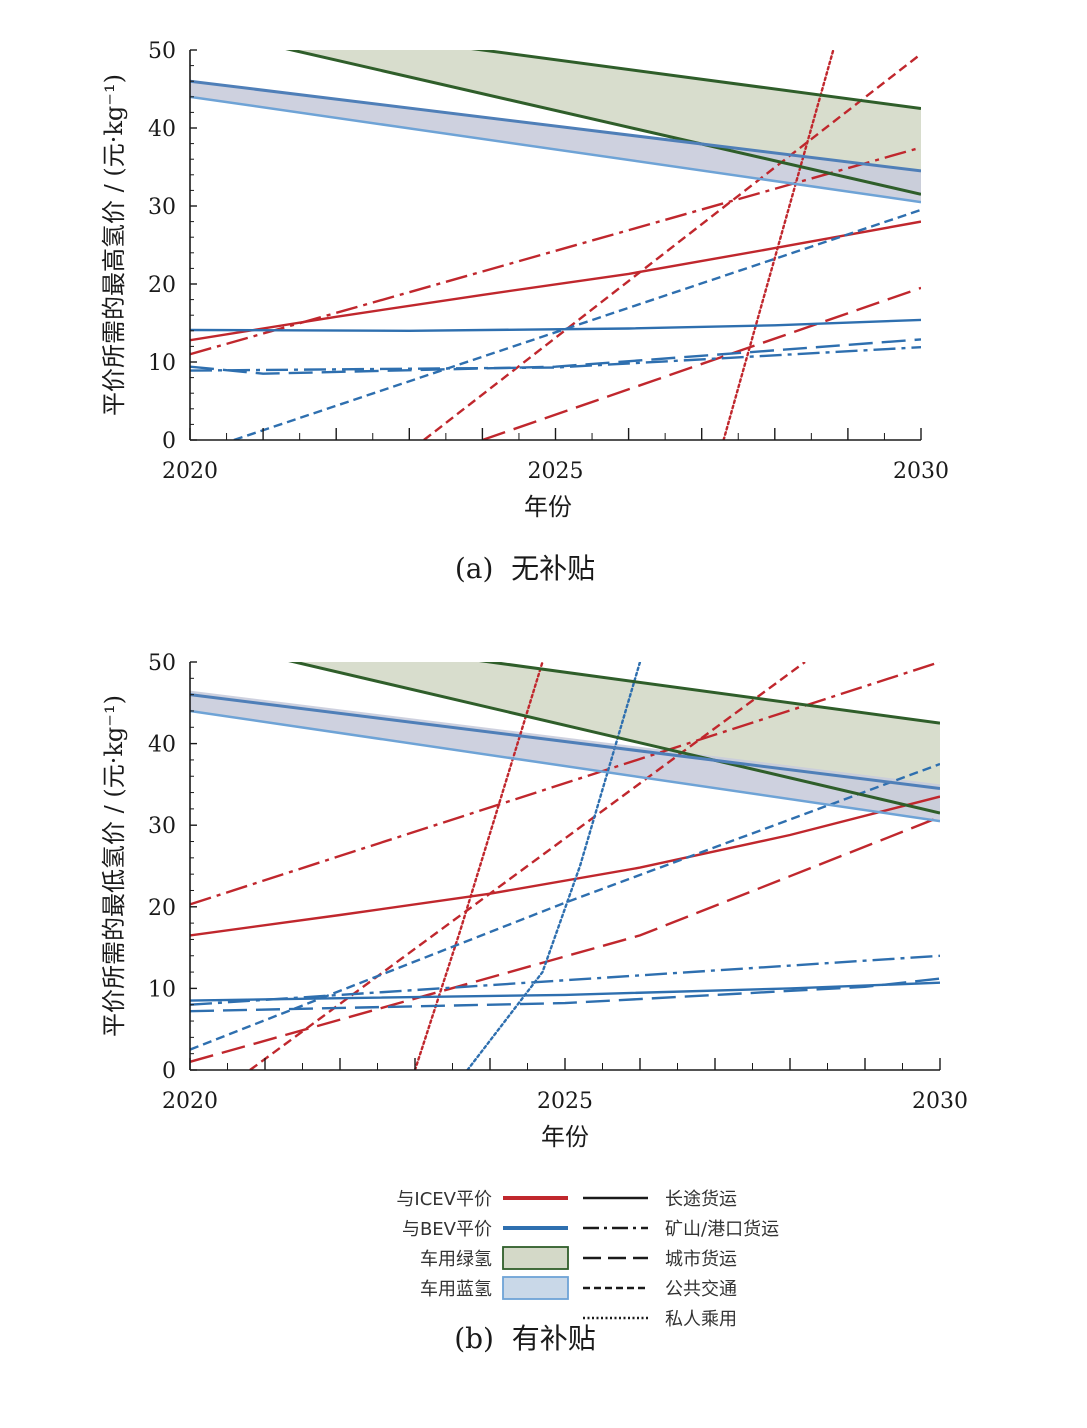 The width and height of the screenshot is (1087, 1428). What do you see at coordinates (565, 1137) in the screenshot?
I see `x-axis-label-b: 年份` at bounding box center [565, 1137].